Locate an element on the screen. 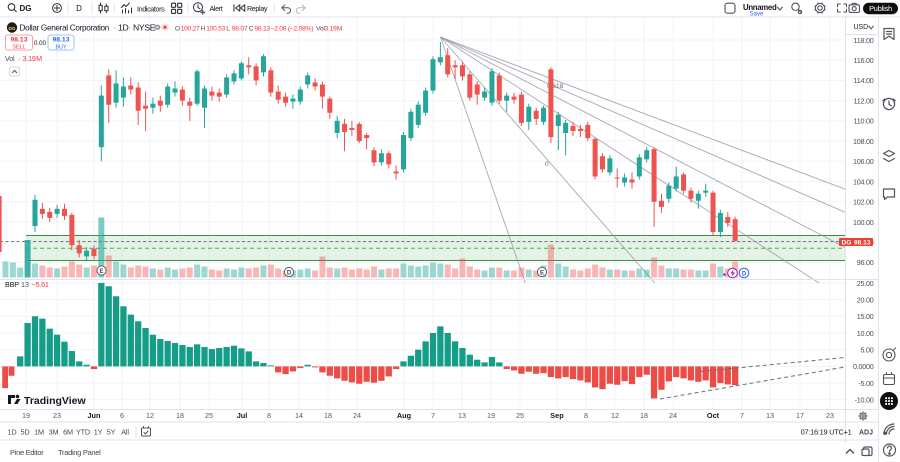  svg-text: USD is located at coordinates (861, 27).